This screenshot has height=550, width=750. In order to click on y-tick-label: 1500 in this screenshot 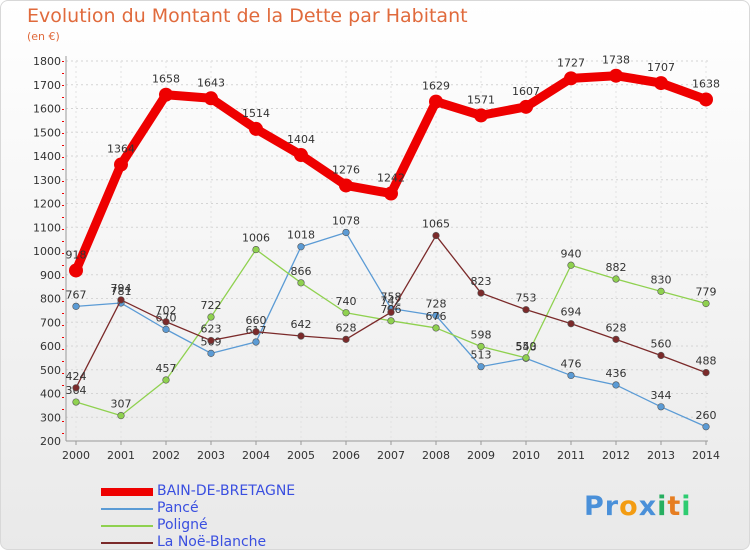, I will do `click(47, 132)`.